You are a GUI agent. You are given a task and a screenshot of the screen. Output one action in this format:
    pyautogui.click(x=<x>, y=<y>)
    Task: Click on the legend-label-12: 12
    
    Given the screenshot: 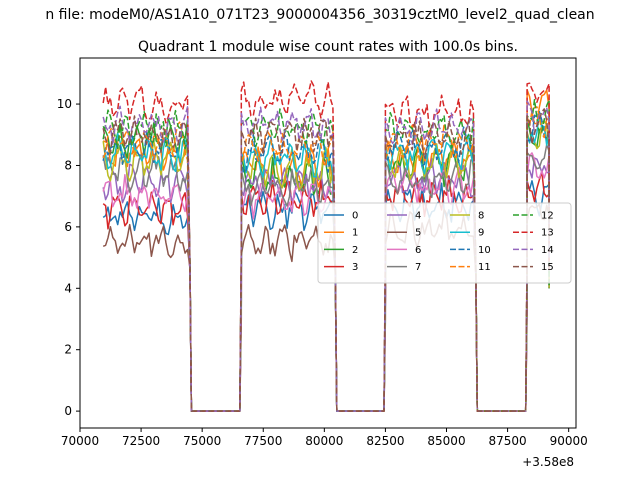 What is the action you would take?
    pyautogui.click(x=547, y=216)
    